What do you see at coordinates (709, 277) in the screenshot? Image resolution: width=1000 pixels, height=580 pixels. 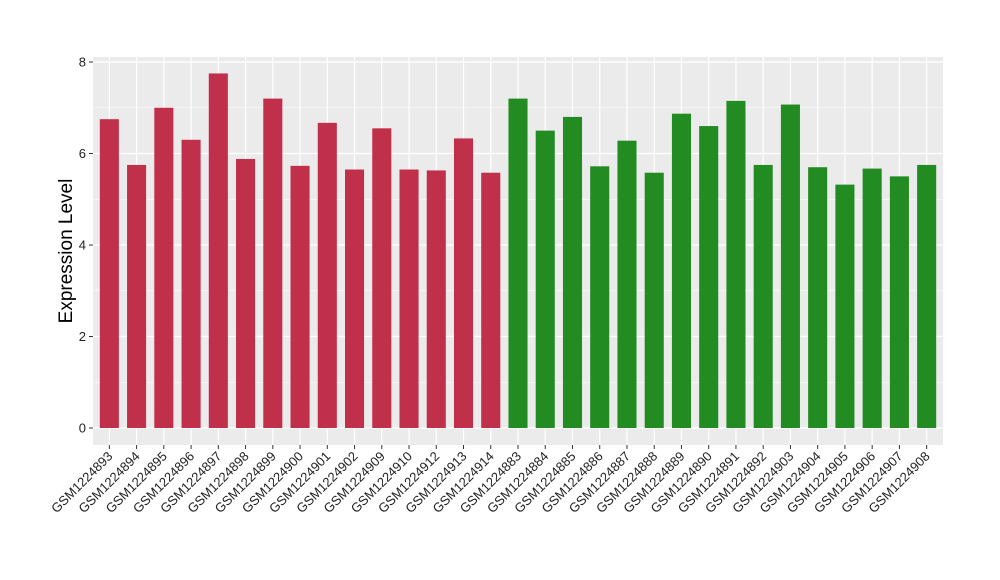 I see `bar-GSM1224890` at bounding box center [709, 277].